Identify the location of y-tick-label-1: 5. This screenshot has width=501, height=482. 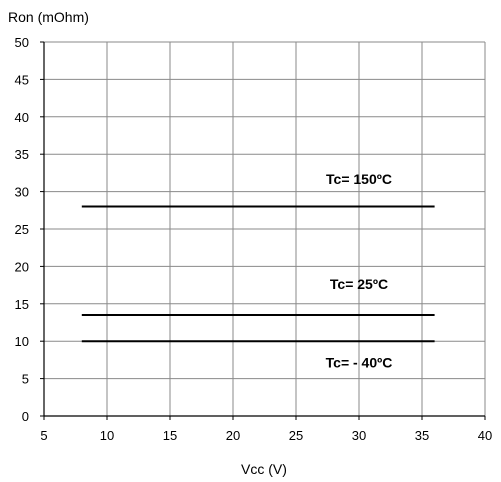
(25, 379).